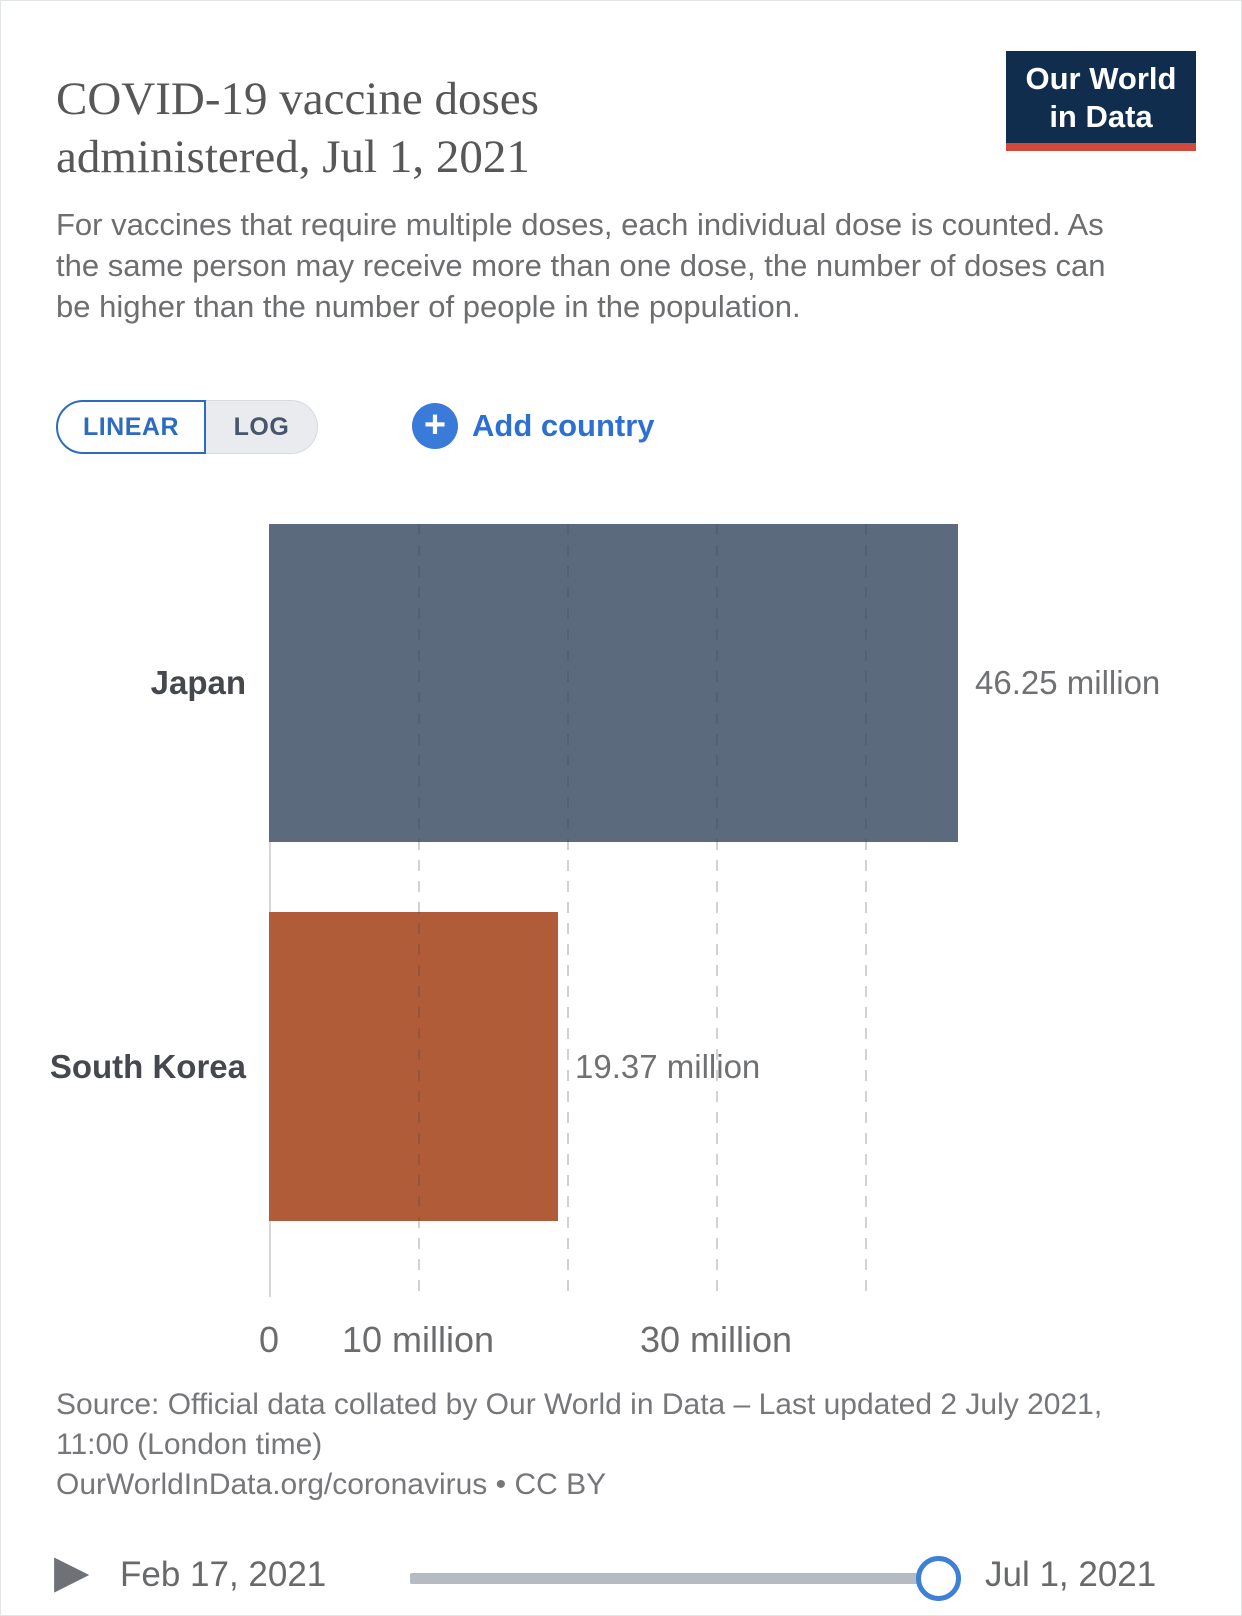  Describe the element at coordinates (1071, 1574) in the screenshot. I see `timeline-end-date: Jul 1, 2021` at that location.